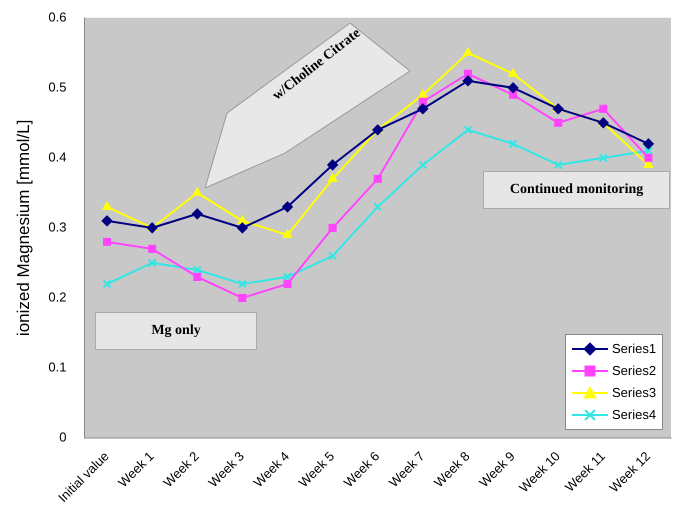 Image resolution: width=678 pixels, height=509 pixels. I want to click on legend-label: Series4, so click(634, 414).